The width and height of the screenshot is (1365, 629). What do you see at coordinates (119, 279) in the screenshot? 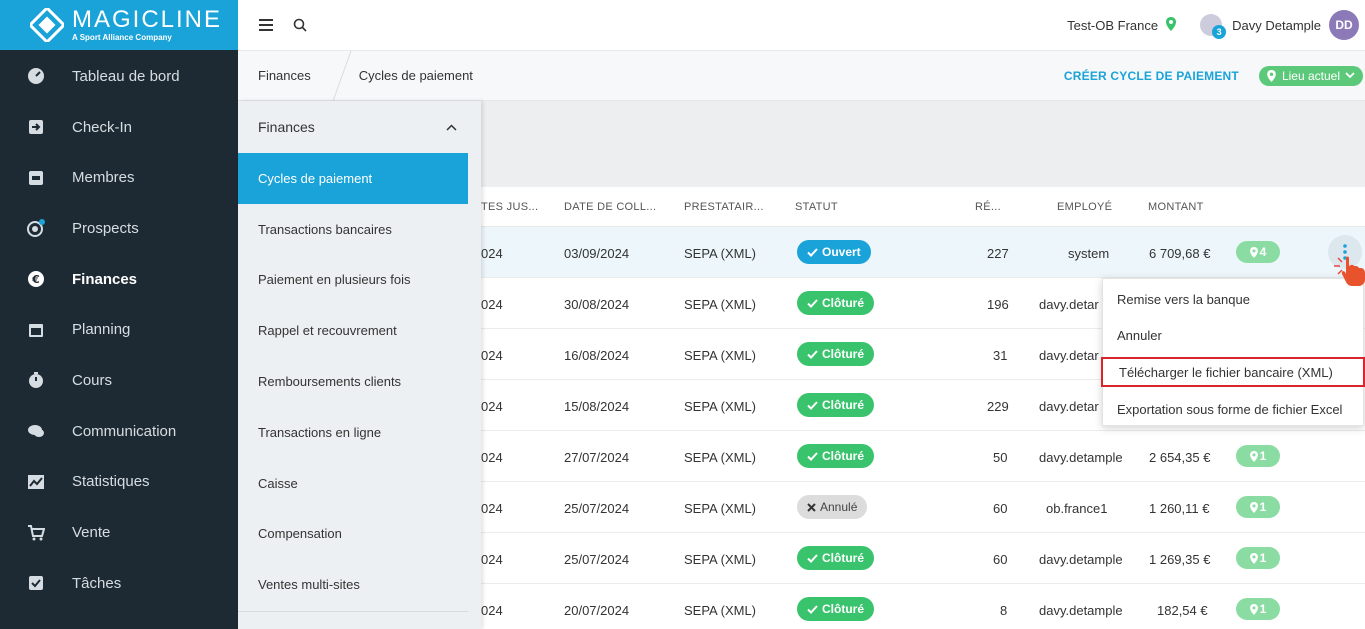
I see `sidebar-item-finances: € Finances` at bounding box center [119, 279].